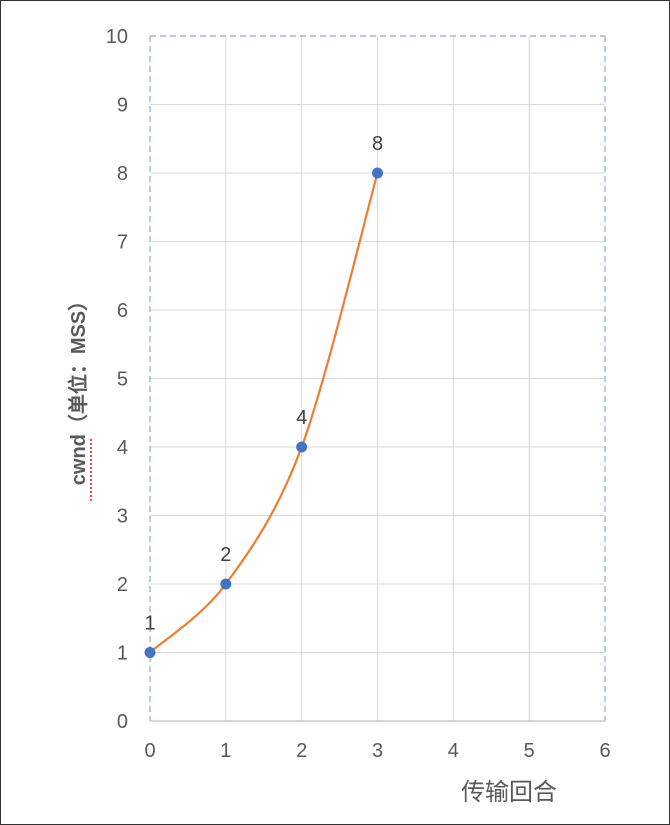 This screenshot has height=825, width=670. What do you see at coordinates (529, 751) in the screenshot?
I see `x-tick-label-5: 5` at bounding box center [529, 751].